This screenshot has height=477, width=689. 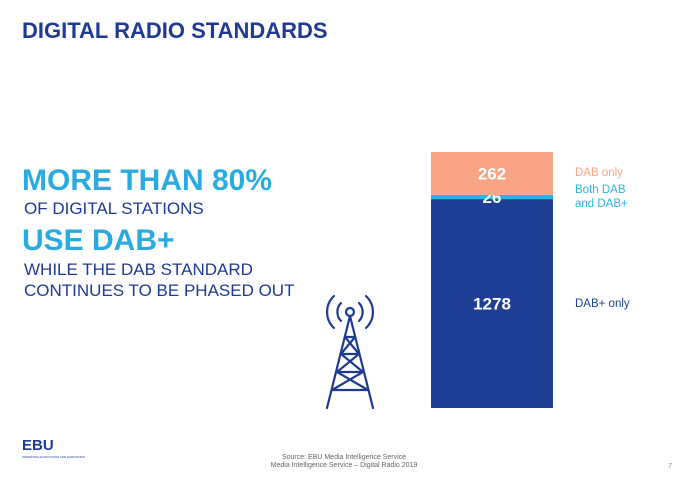 I want to click on value-label: 1278, so click(x=492, y=304).